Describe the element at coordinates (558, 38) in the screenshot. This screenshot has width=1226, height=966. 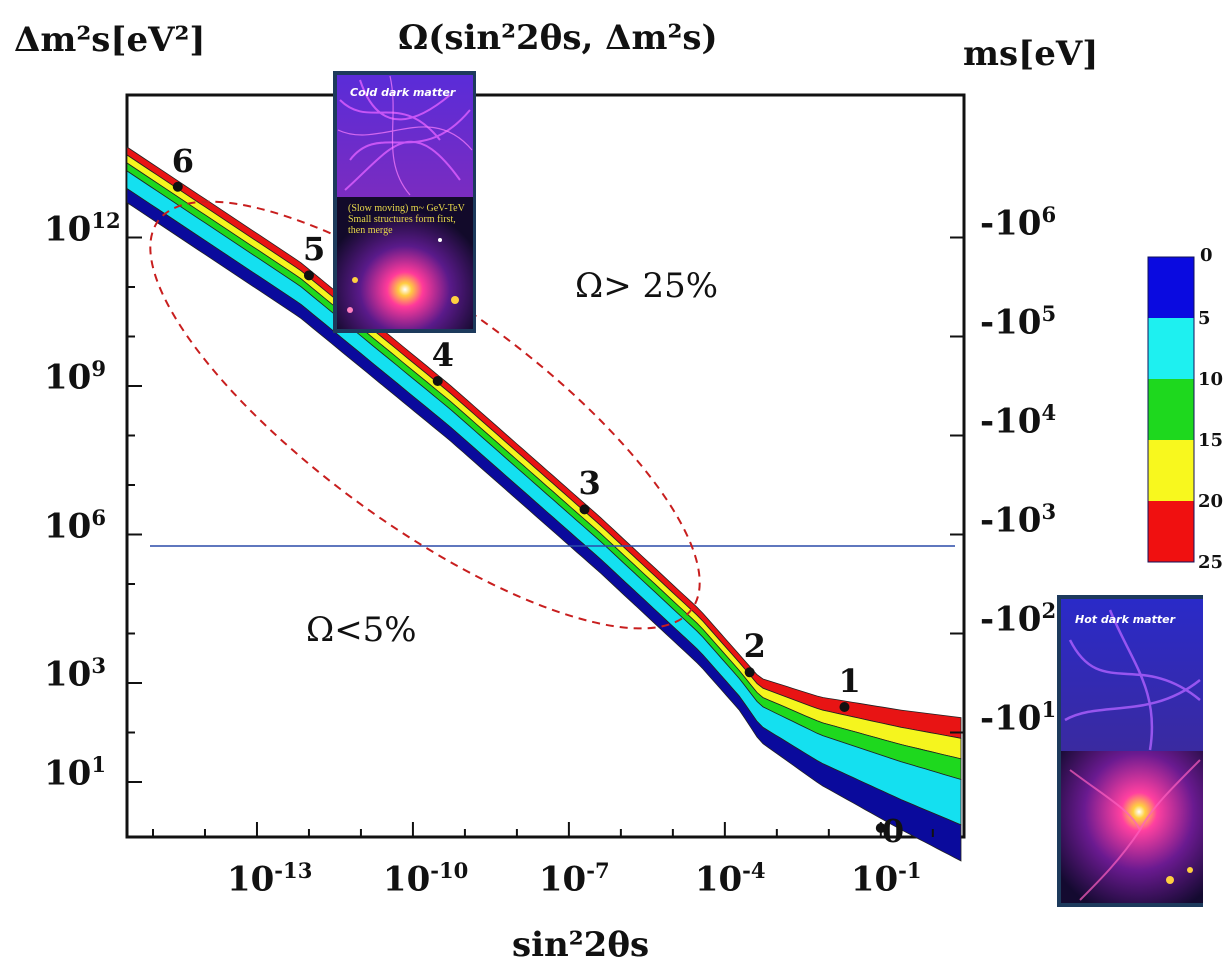
I see `chart-title: Ω(sin²2θs, Δm²s)` at that location.